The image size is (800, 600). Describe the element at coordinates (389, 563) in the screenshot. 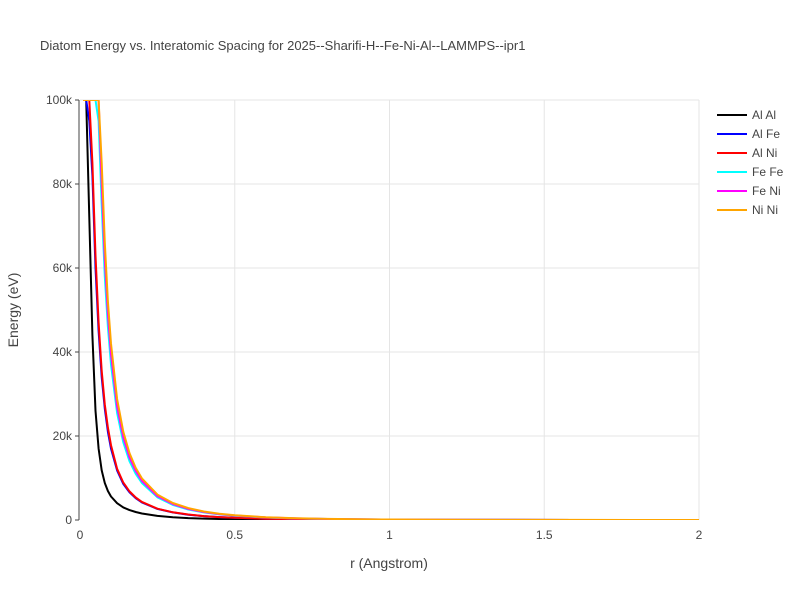

I see `x-axis-title: r (Angstrom)` at that location.